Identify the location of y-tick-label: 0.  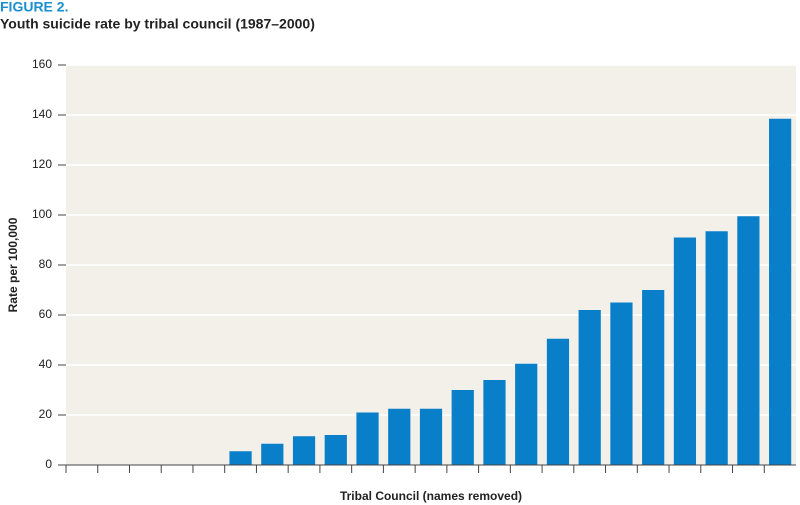
(48, 464).